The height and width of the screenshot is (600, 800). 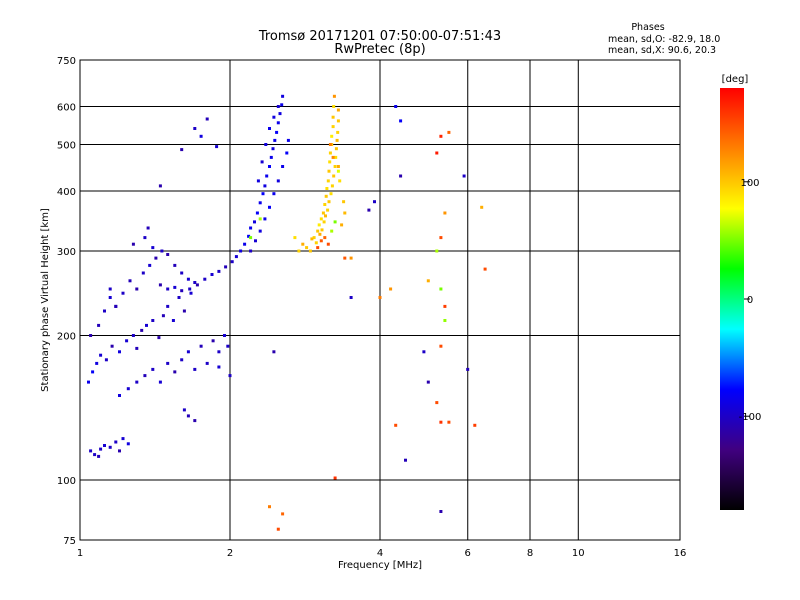 What do you see at coordinates (66, 301) in the screenshot?
I see `y-tick-labels: 75 100 200 300 400 500 600 750` at bounding box center [66, 301].